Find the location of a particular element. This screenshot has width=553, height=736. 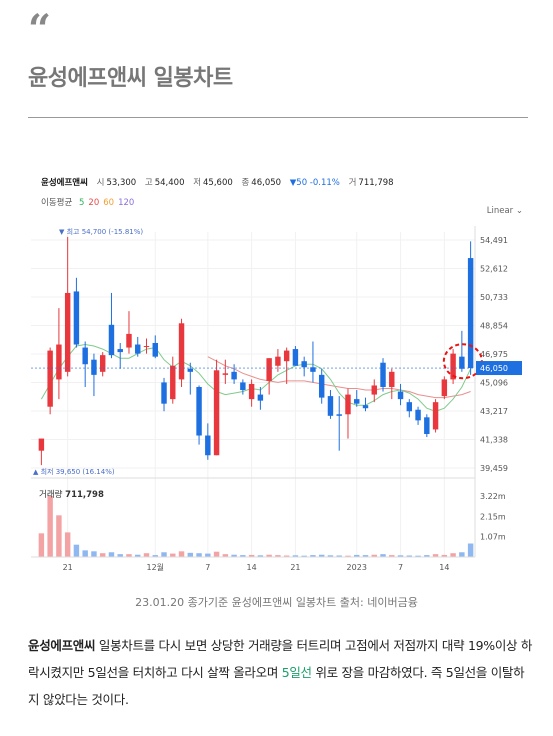

ma-legend-item: 5 is located at coordinates (81, 203).